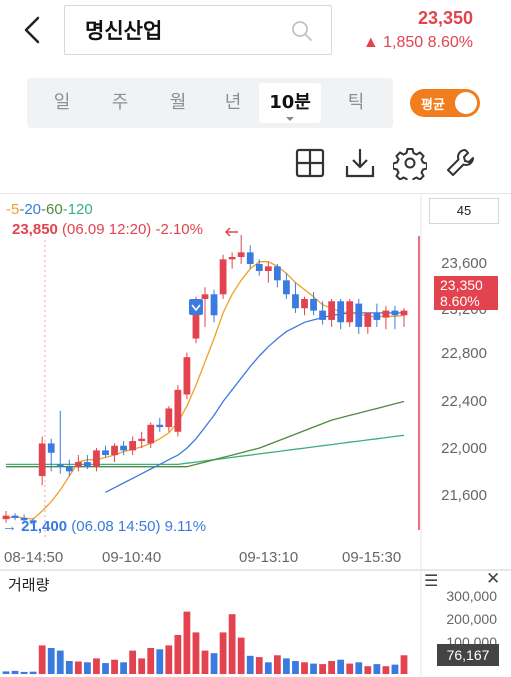 The image size is (511, 677). Describe the element at coordinates (30, 209) in the screenshot. I see `ma20-legend: -20` at that location.